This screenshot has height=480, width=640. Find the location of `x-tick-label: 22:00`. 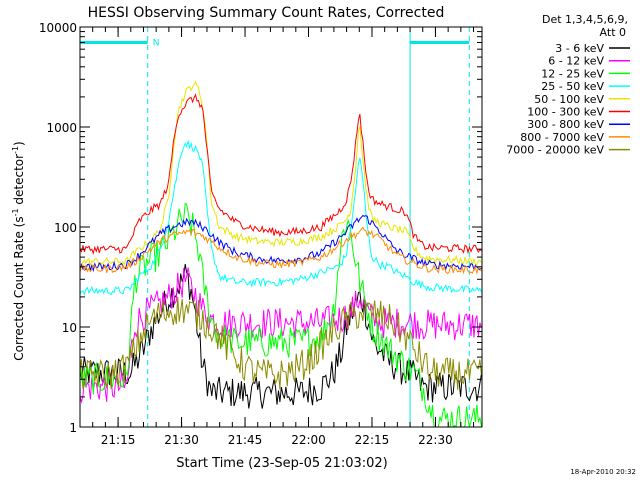

x-tick-label: 22:00 is located at coordinates (308, 440).